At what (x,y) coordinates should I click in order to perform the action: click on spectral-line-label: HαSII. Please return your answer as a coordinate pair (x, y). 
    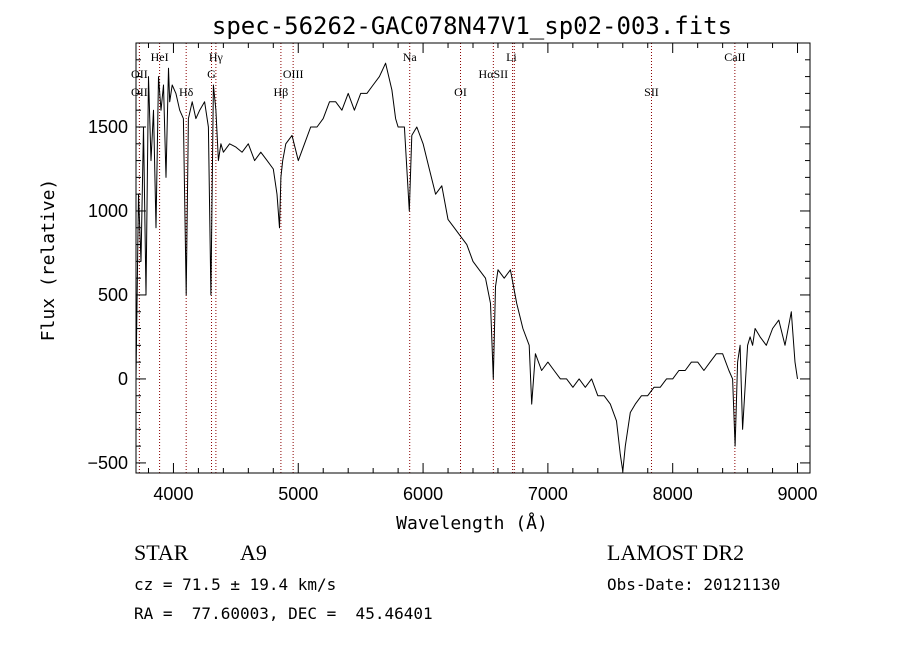
    Looking at the image, I should click on (494, 74).